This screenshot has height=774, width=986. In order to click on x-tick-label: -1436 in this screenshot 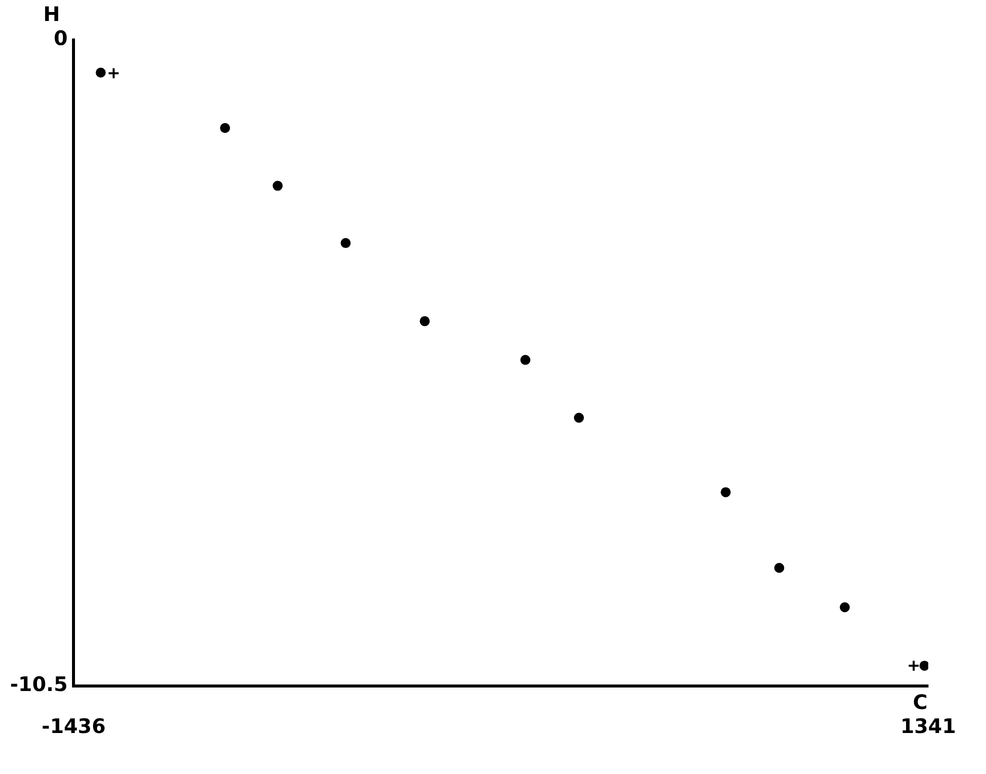, I will do `click(74, 726)`.